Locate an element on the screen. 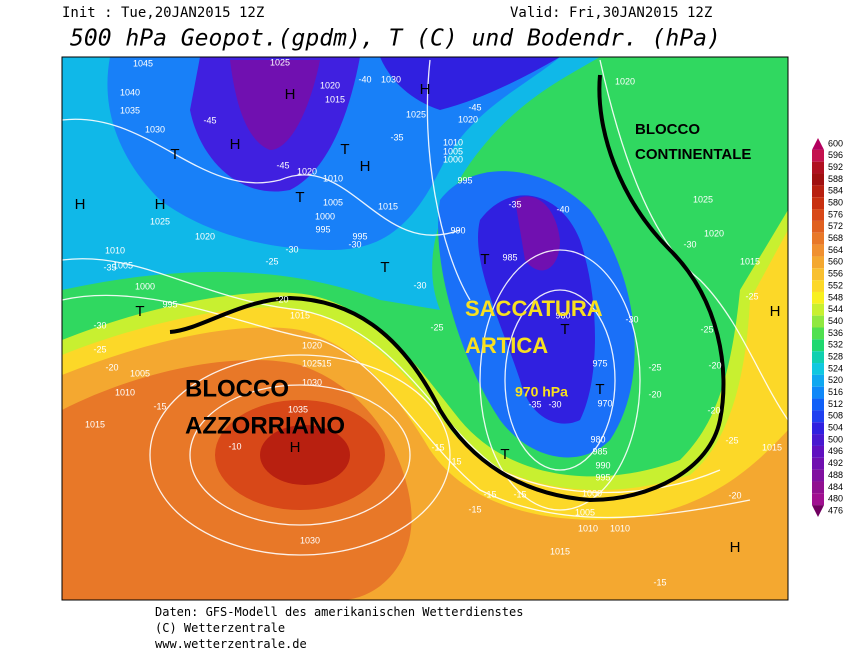 The image size is (850, 657). colorbar-label: 508 is located at coordinates (835, 416).